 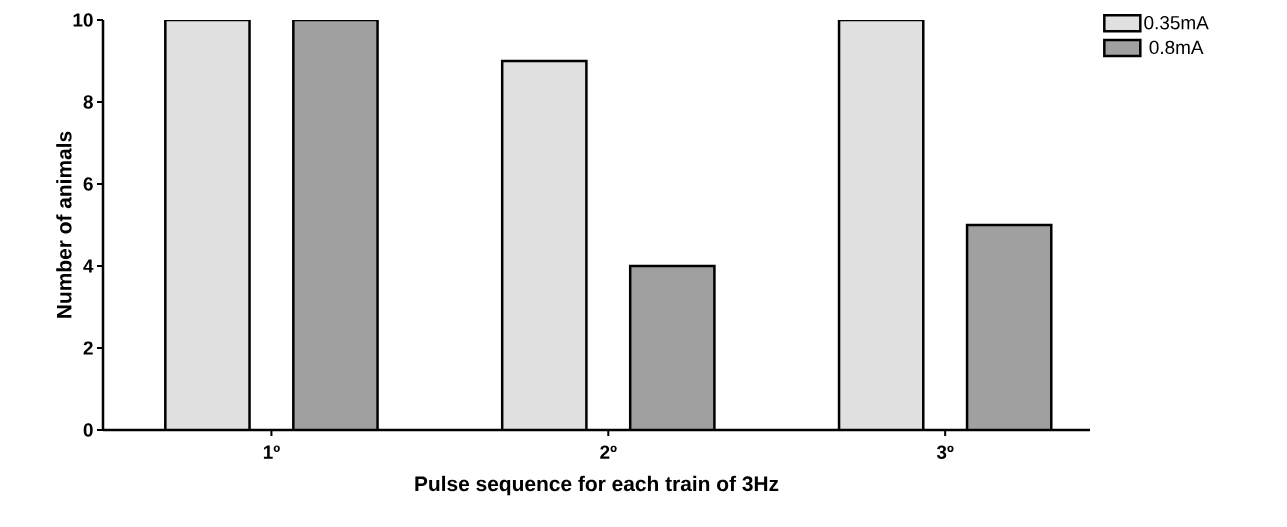 I want to click on x-tick-label: 1º, so click(x=271, y=452).